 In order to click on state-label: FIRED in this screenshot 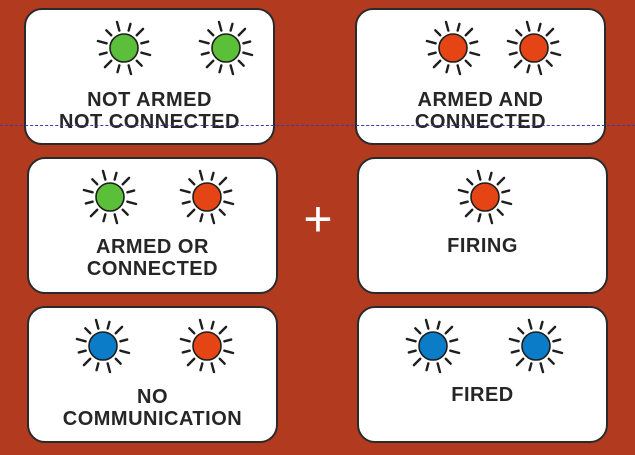, I will do `click(482, 395)`.